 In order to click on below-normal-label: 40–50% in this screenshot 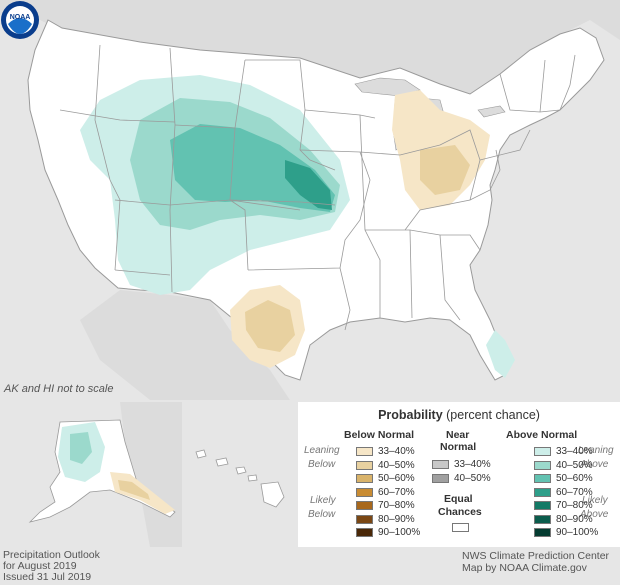, I will do `click(396, 465)`.